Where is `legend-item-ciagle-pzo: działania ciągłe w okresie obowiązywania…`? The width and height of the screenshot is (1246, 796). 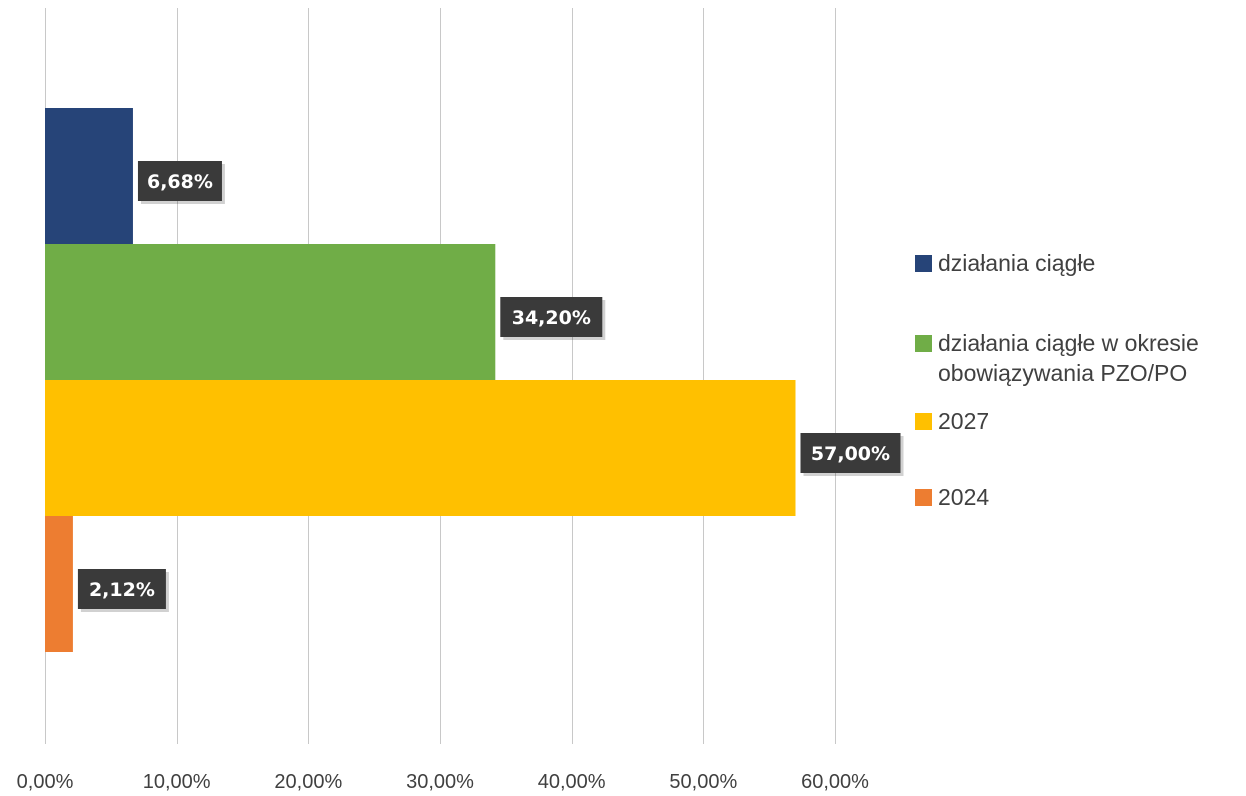
legend-item-ciagle-pzo: działania ciągłe w okresie obowiązywania… is located at coordinates (1076, 358).